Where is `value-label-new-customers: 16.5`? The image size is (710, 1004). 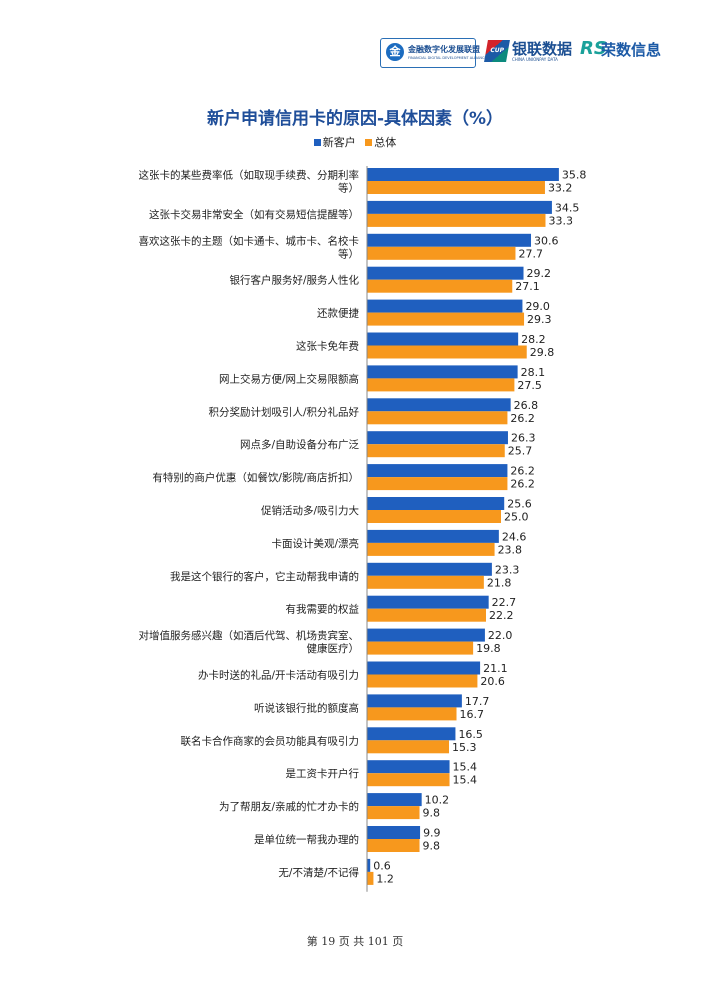
value-label-new-customers: 16.5 is located at coordinates (470, 734).